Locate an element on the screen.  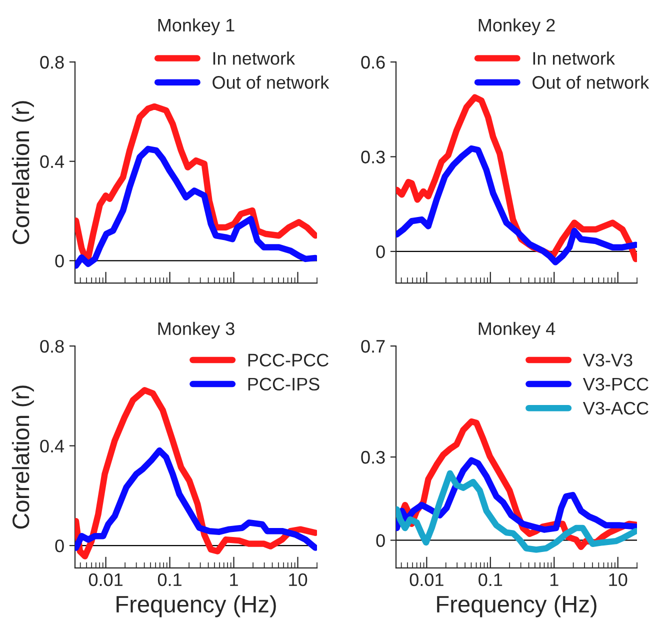
chart-title: Monkey 2 is located at coordinates (516, 27).